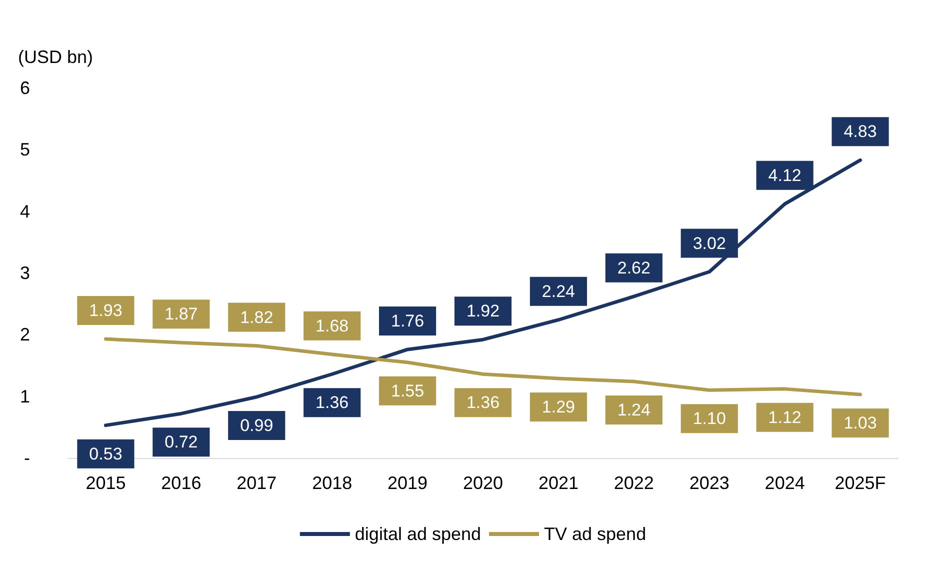 This screenshot has width=948, height=568. Describe the element at coordinates (408, 483) in the screenshot. I see `x-tick-label: 2019` at that location.